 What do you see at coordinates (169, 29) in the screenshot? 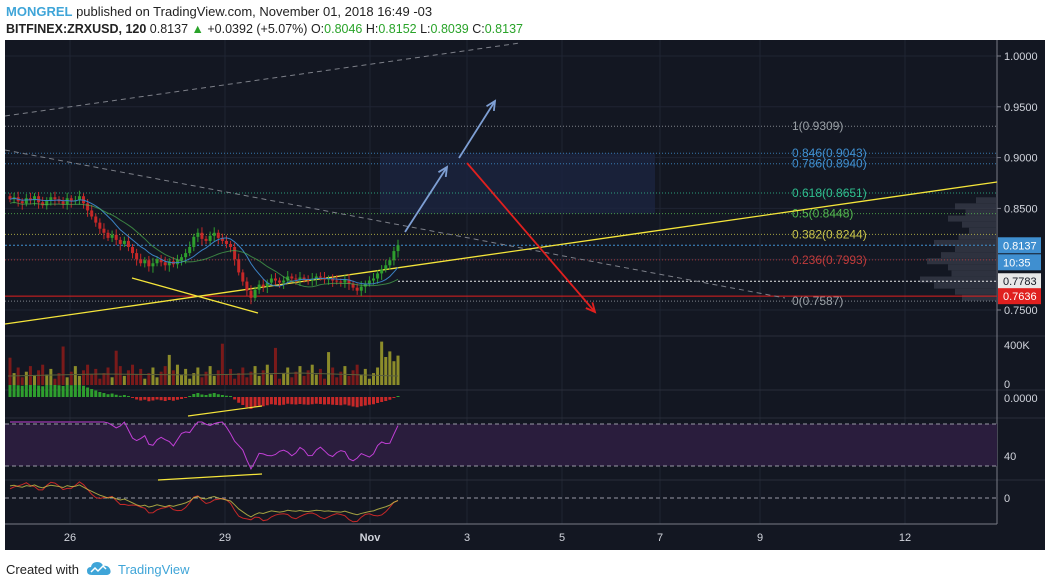
I see `last-price: 0.8137` at bounding box center [169, 29].